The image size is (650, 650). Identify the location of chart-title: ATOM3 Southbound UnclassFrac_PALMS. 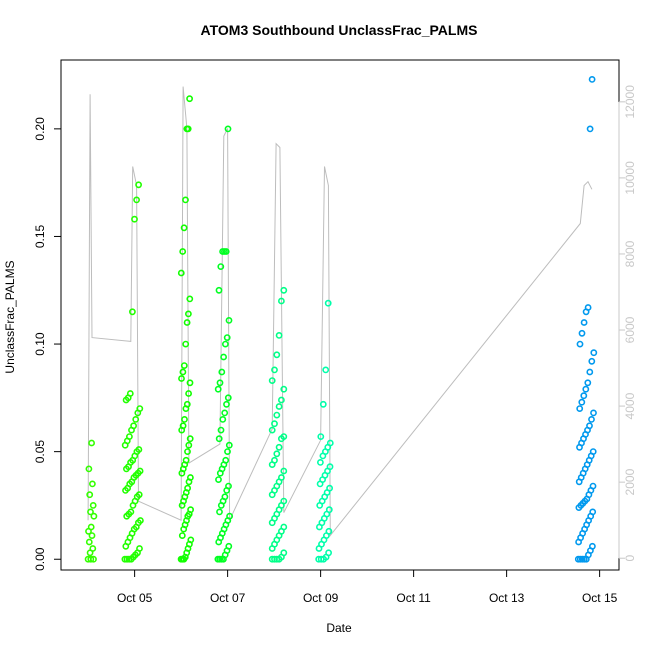
(339, 30).